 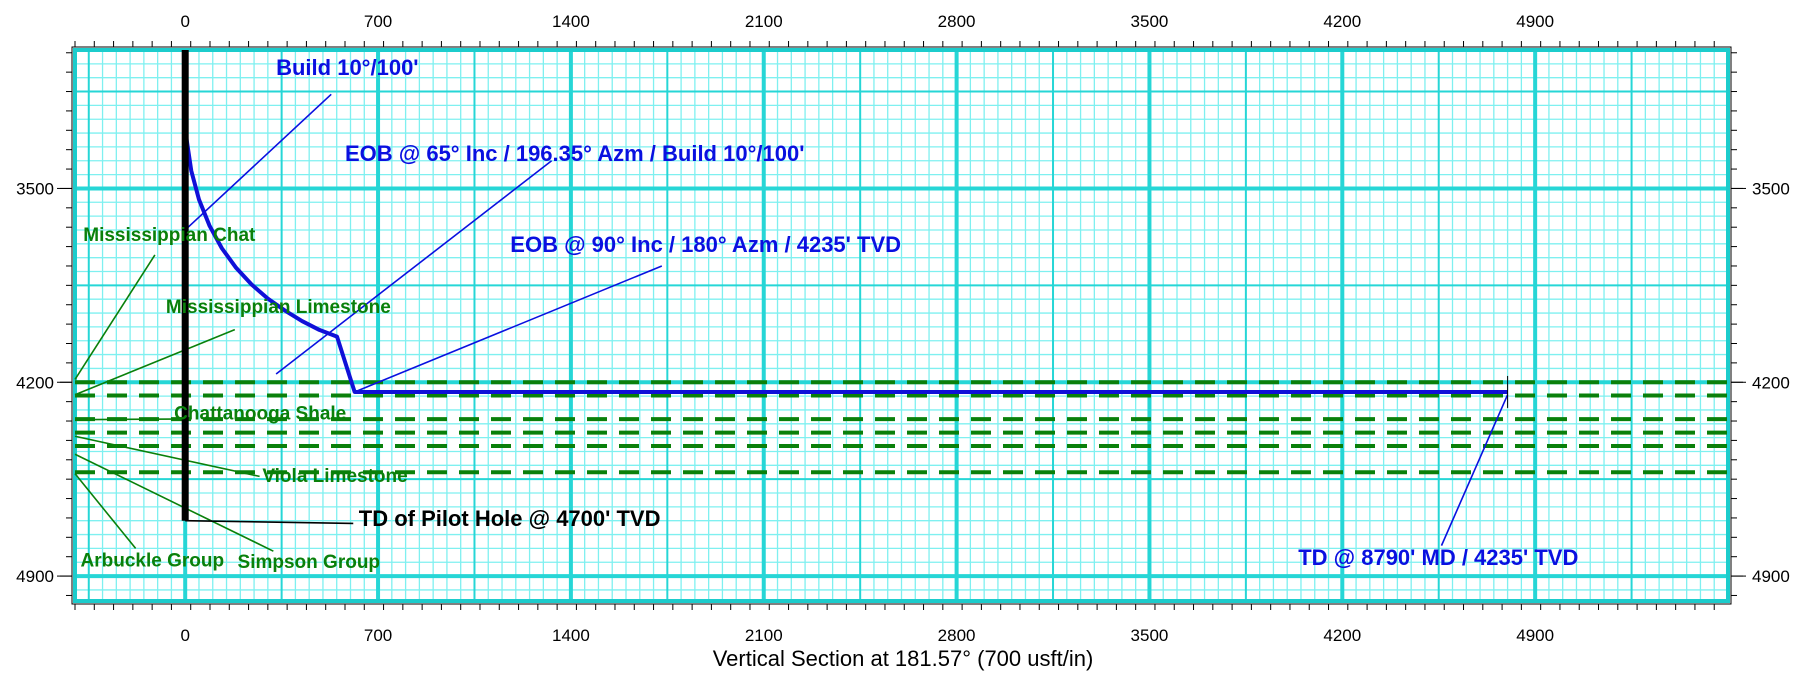 I want to click on x-tick-label-bottom: 0, so click(x=184, y=635).